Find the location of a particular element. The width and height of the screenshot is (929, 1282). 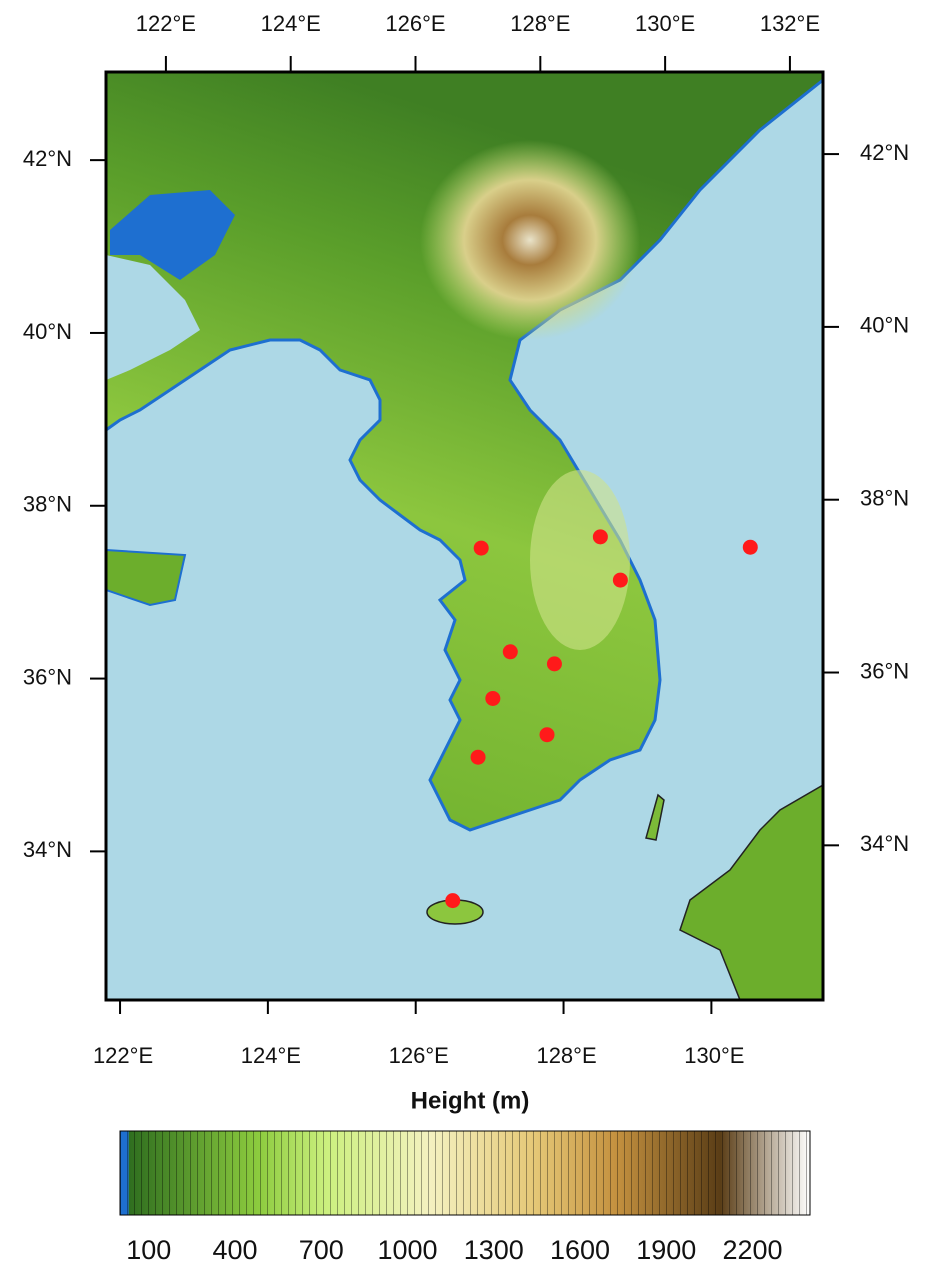

right-tick-label: 38°N is located at coordinates (884, 498).